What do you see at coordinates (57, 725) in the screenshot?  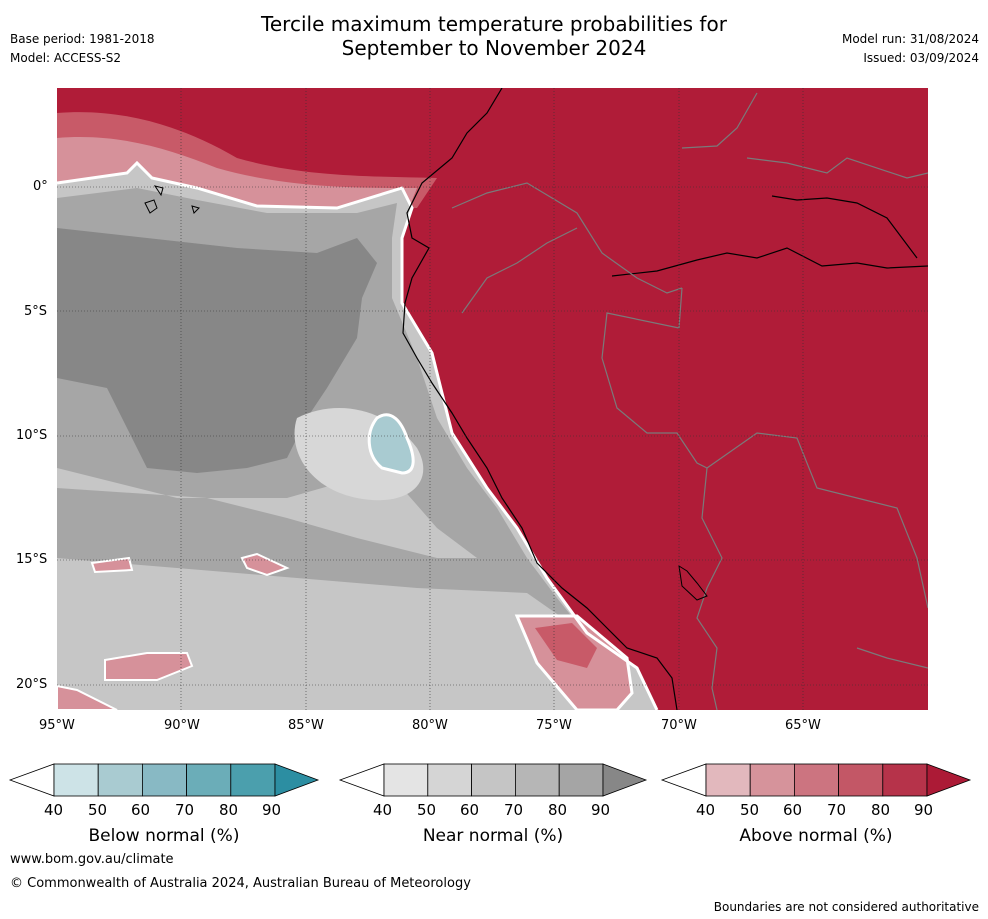 I see `lon-label-95w: 95°W` at bounding box center [57, 725].